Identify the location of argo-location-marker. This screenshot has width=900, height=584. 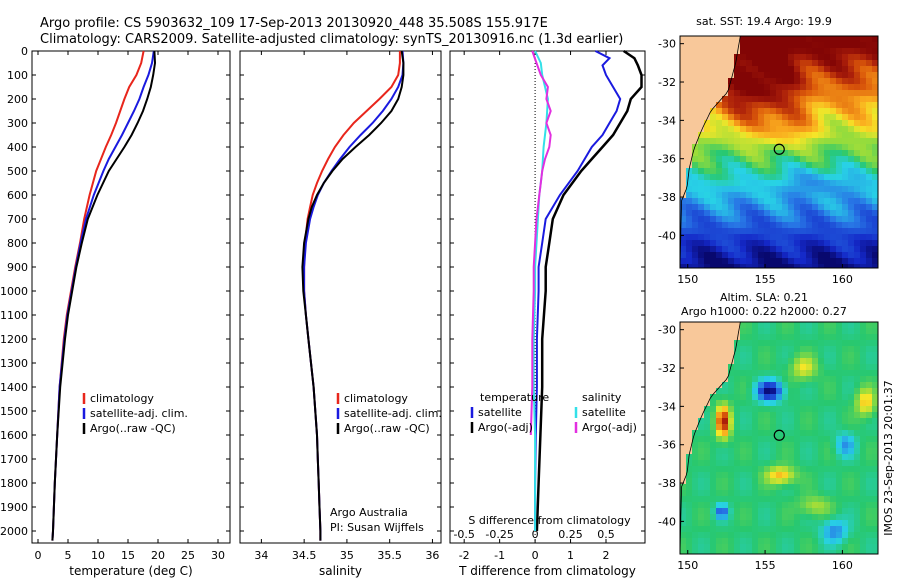
(779, 149).